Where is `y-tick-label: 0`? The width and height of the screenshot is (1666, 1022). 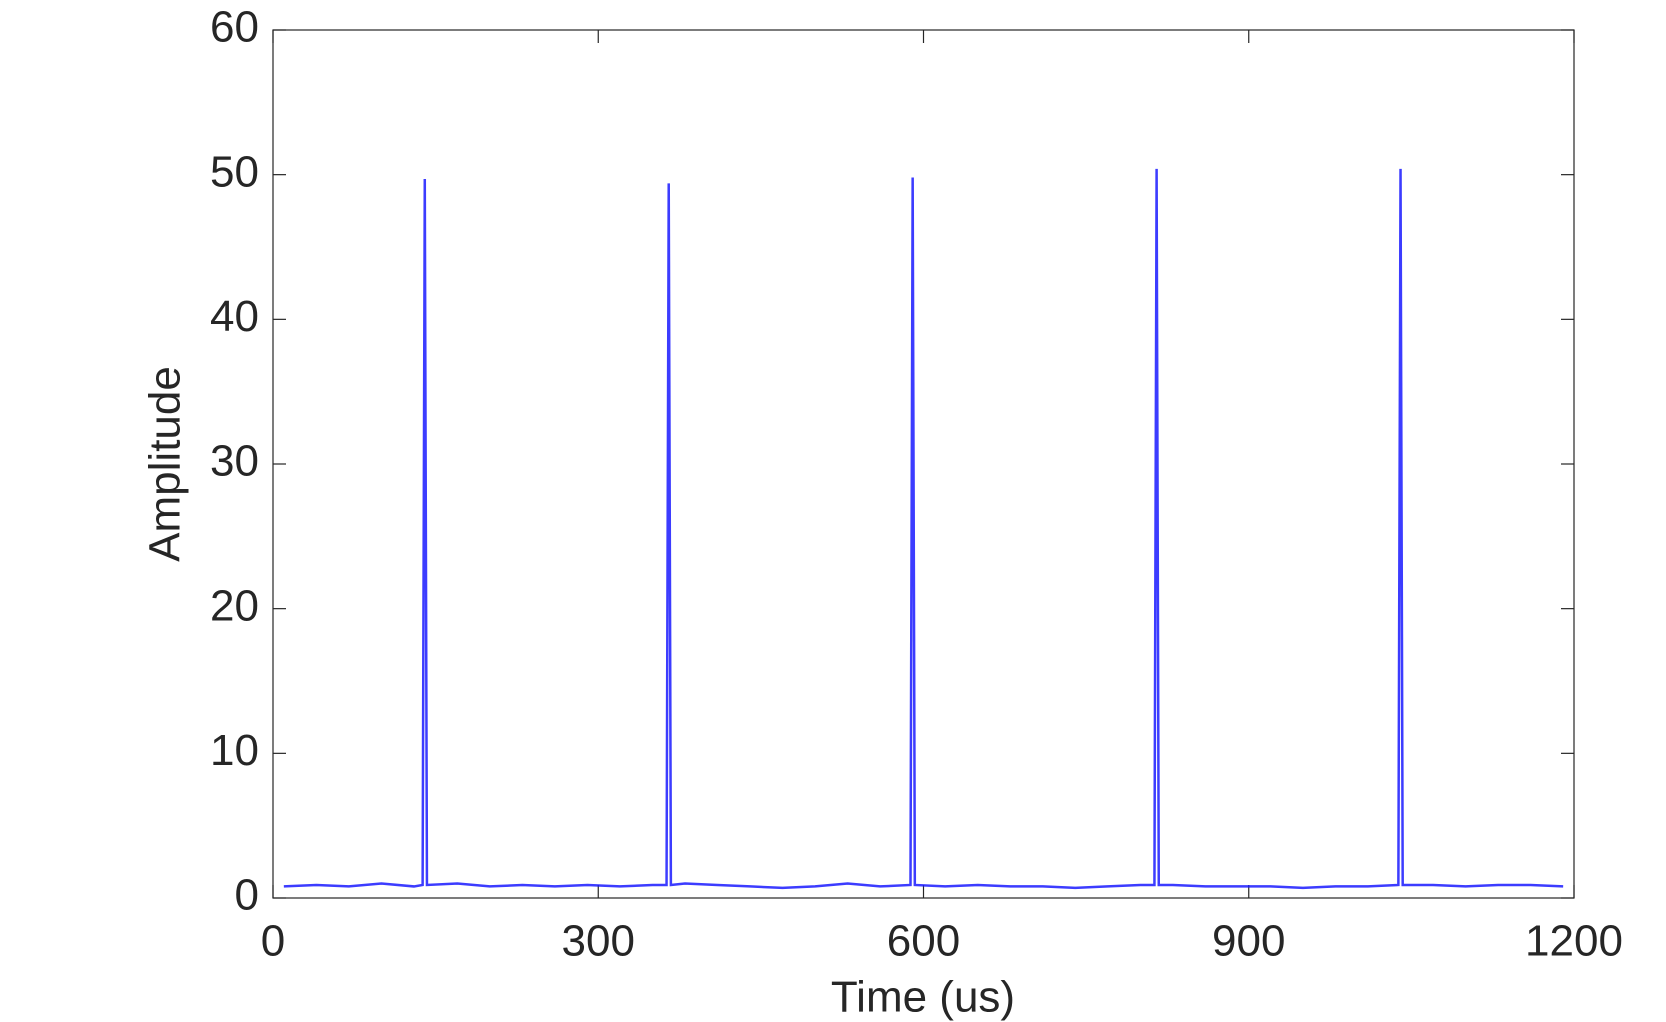 y-tick-label: 0 is located at coordinates (247, 895).